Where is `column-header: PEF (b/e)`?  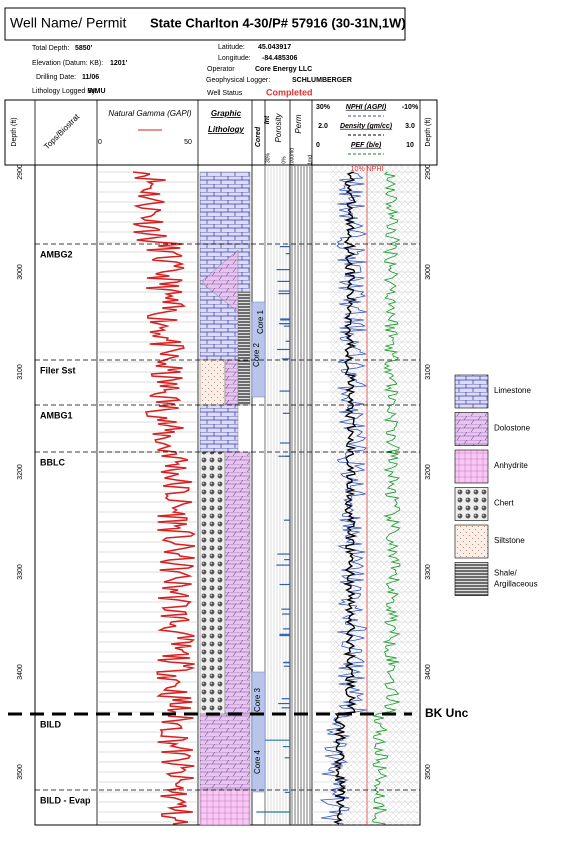
column-header: PEF (b/e) is located at coordinates (366, 145).